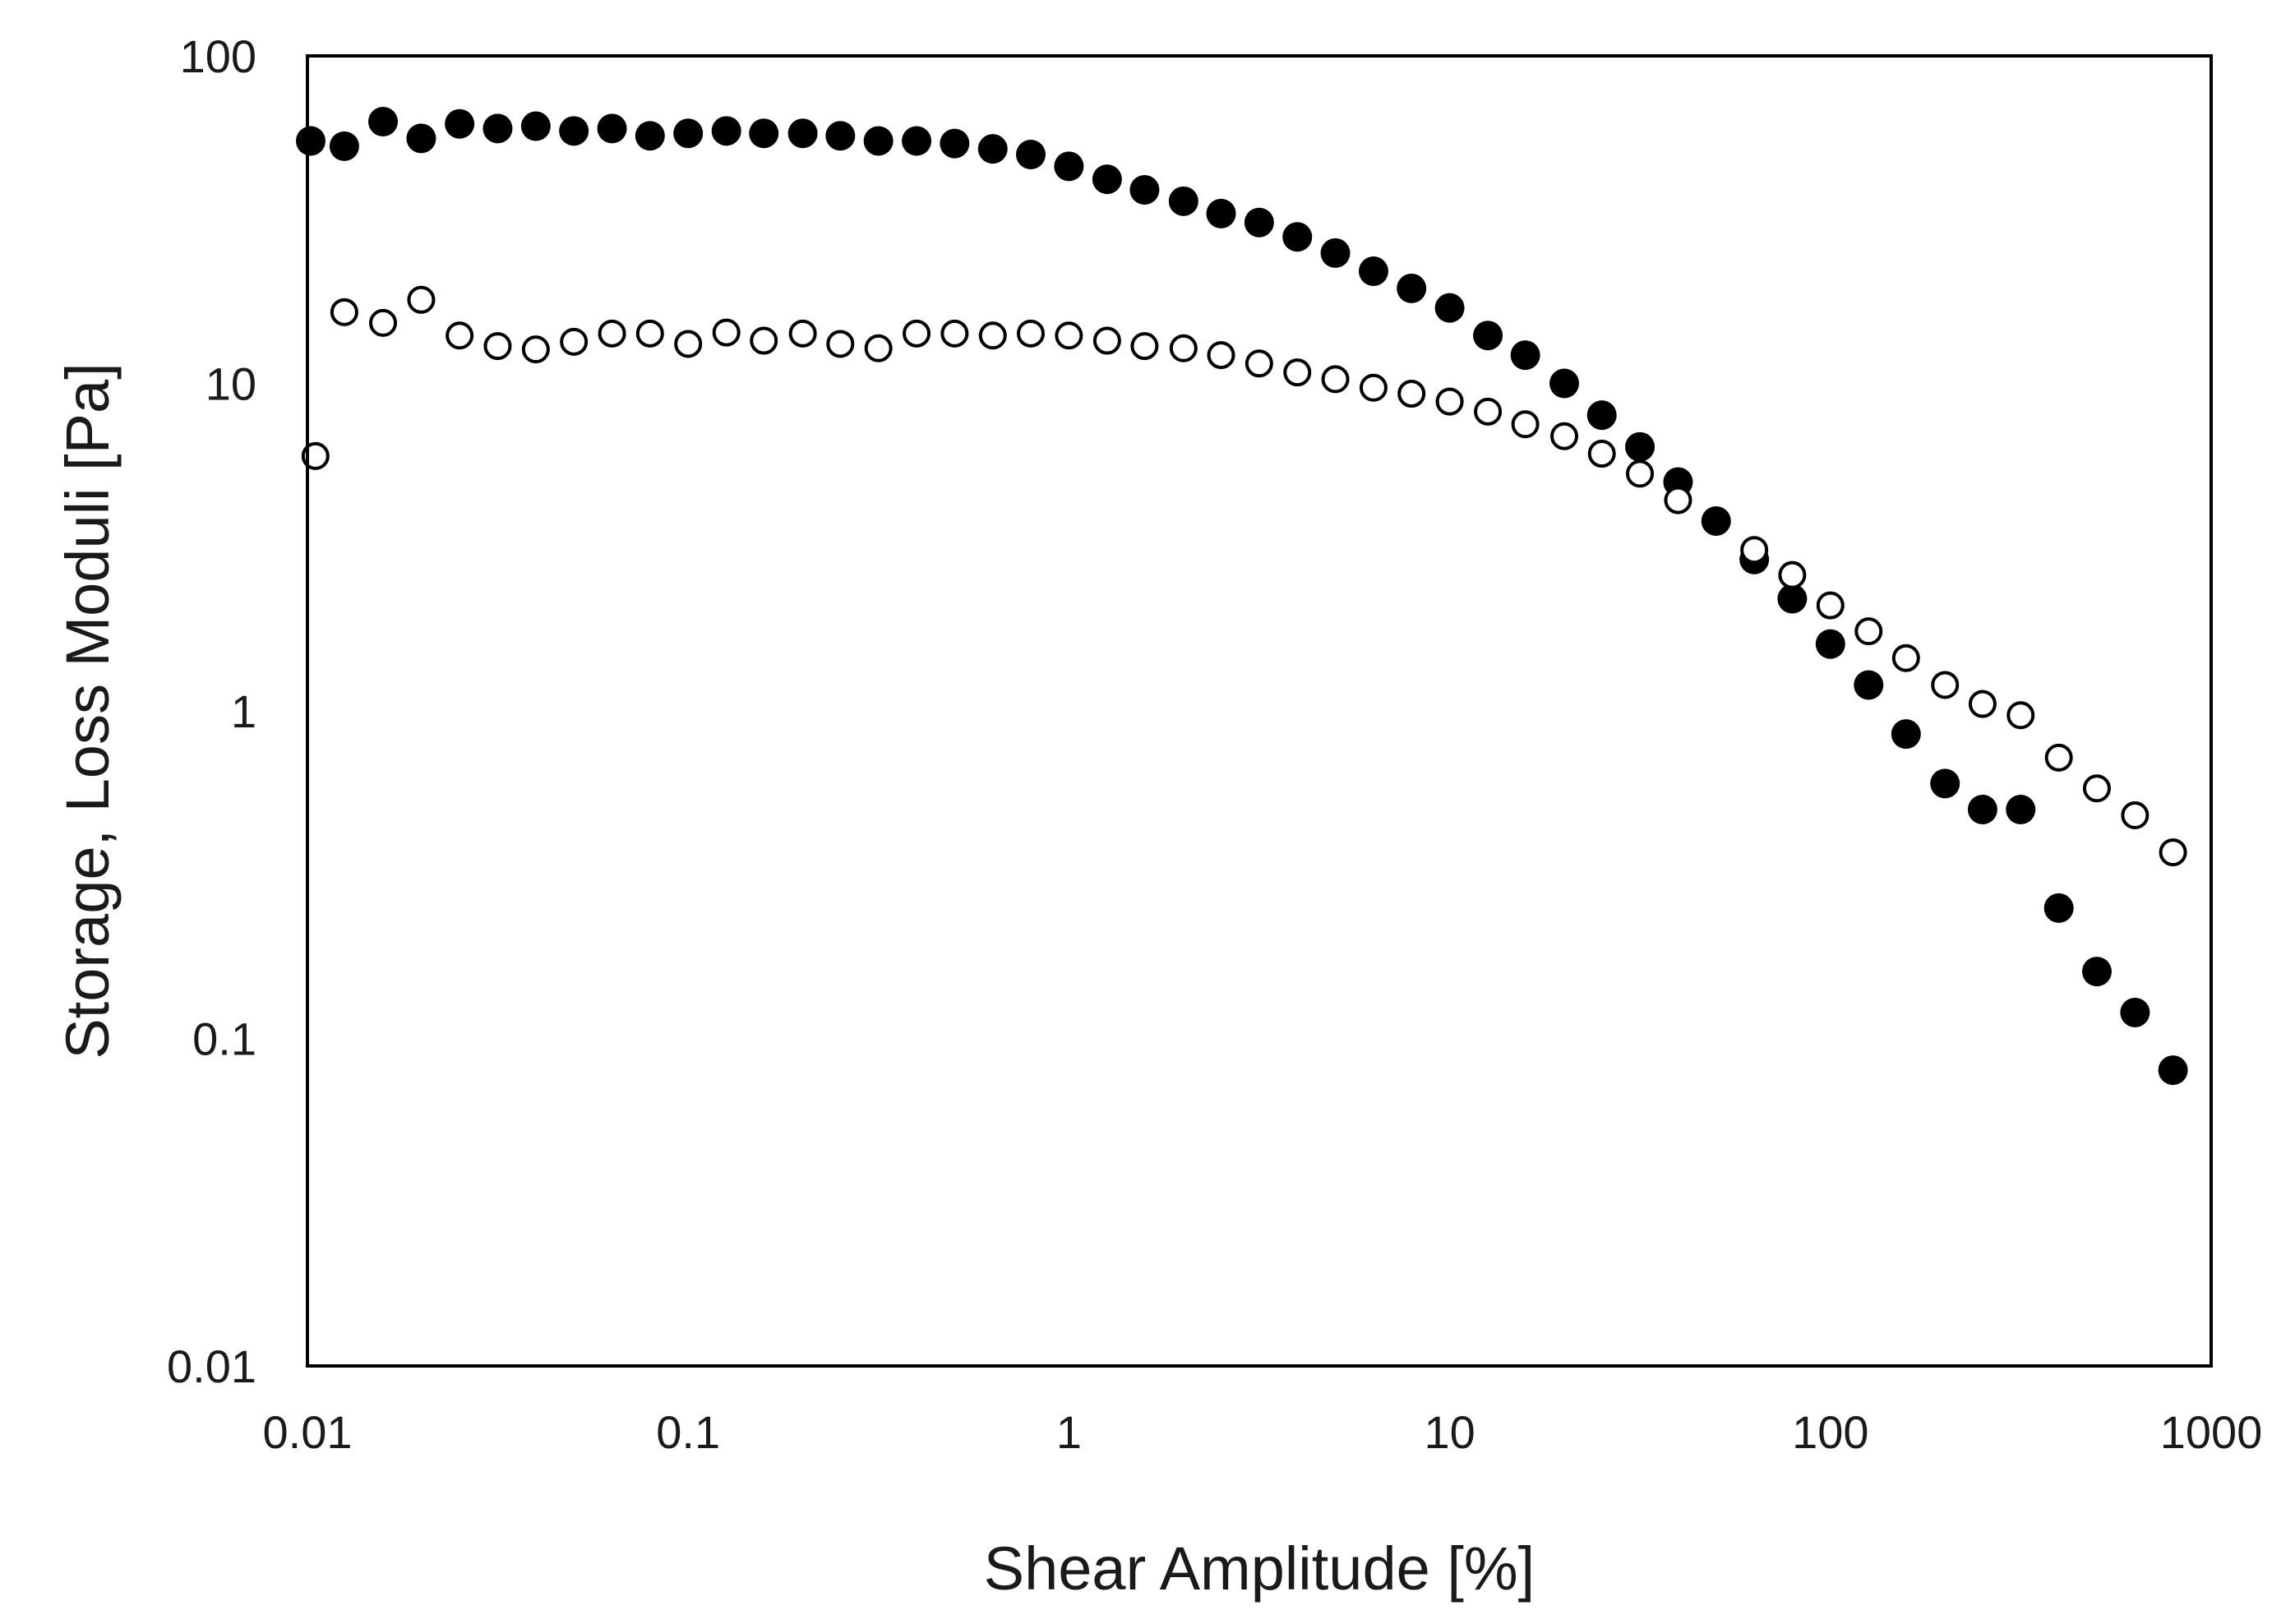  I want to click on y-tick-label: 100, so click(218, 56).